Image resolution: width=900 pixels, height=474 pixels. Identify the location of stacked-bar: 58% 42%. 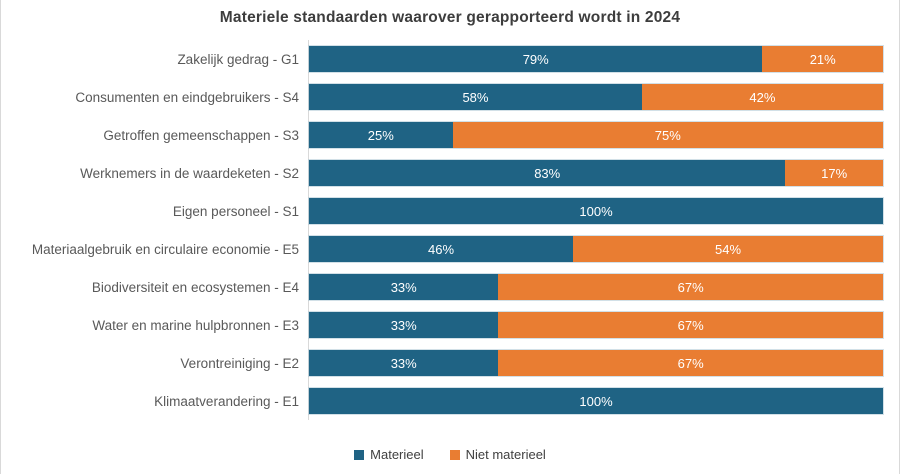
(596, 97).